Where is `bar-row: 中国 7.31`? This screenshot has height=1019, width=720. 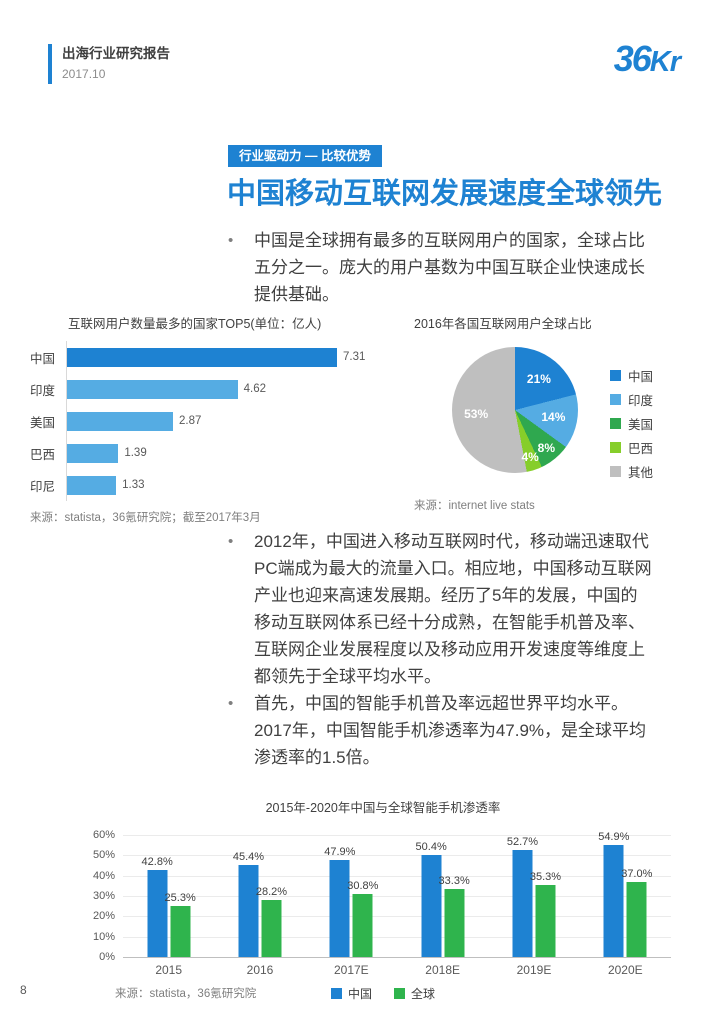
bar-row: 中国 7.31 is located at coordinates (217, 357).